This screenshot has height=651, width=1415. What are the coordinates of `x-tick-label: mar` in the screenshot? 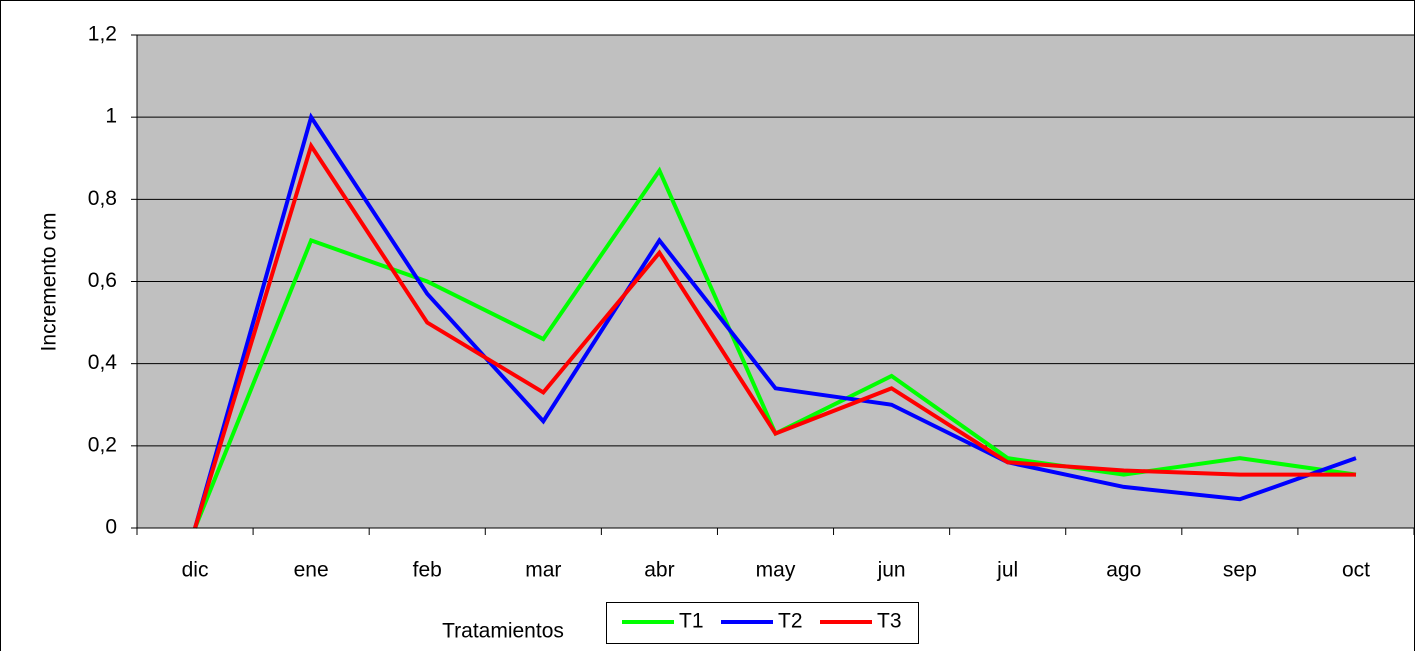 It's located at (543, 570).